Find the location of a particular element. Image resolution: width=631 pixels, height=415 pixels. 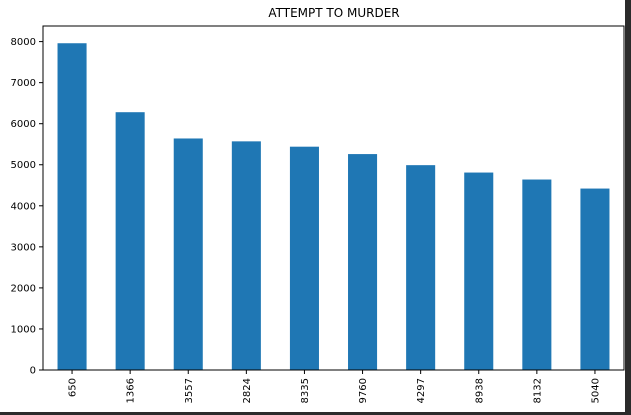

x-tick-label: 4297 is located at coordinates (421, 390).